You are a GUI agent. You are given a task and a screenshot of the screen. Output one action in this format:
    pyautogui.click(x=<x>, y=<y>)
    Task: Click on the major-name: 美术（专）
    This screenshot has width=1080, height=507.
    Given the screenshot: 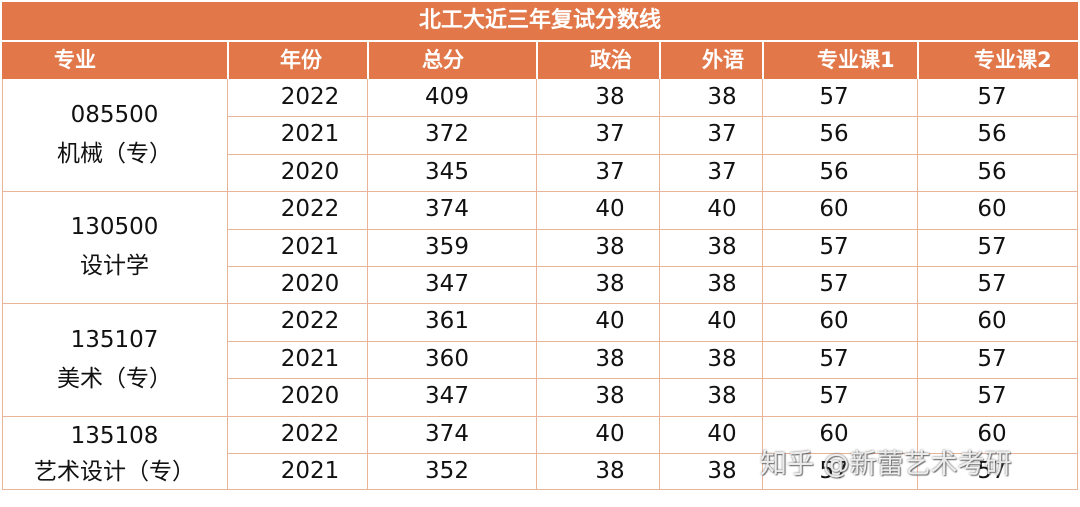 What is the action you would take?
    pyautogui.click(x=114, y=378)
    